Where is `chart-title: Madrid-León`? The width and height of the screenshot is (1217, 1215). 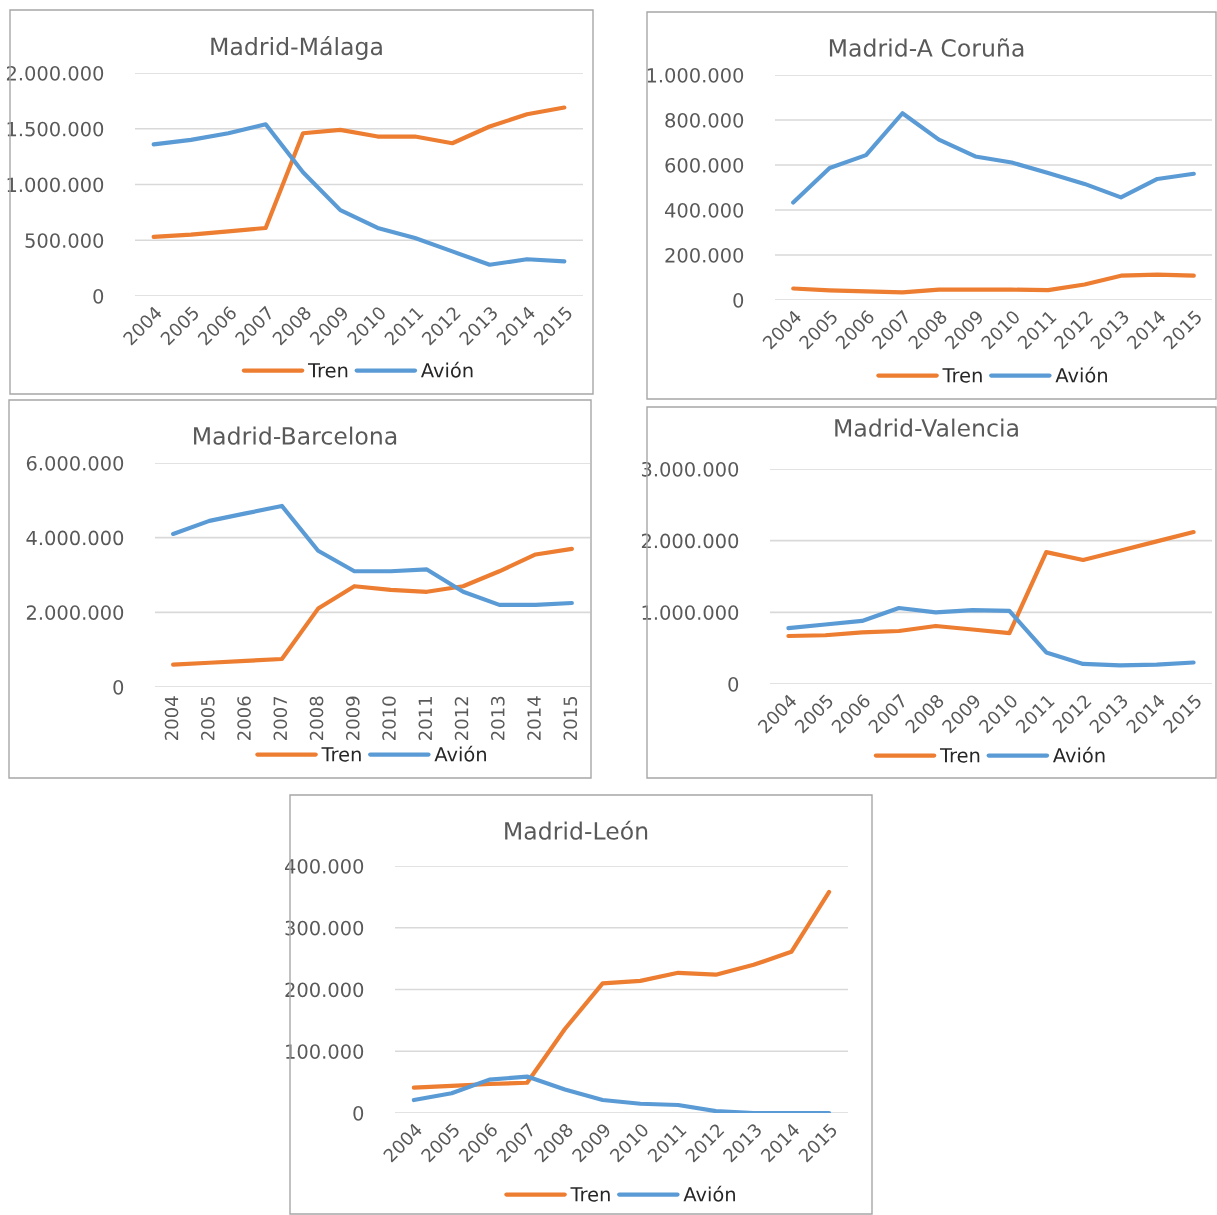 chart-title: Madrid-León is located at coordinates (576, 830).